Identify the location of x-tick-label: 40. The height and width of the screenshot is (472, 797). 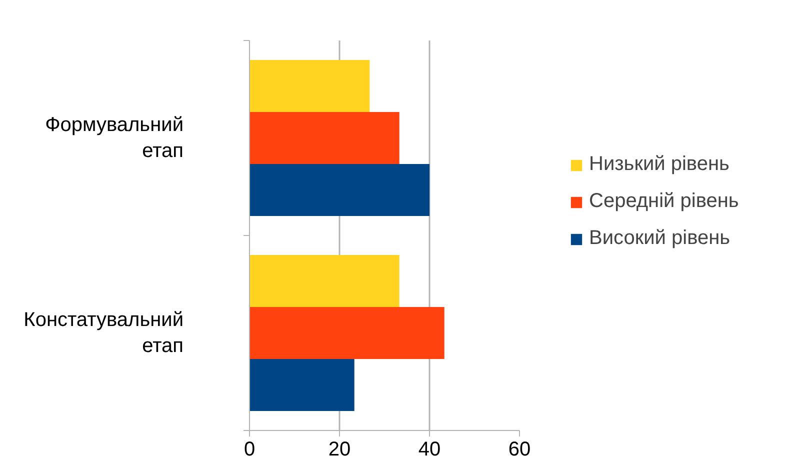
(429, 449).